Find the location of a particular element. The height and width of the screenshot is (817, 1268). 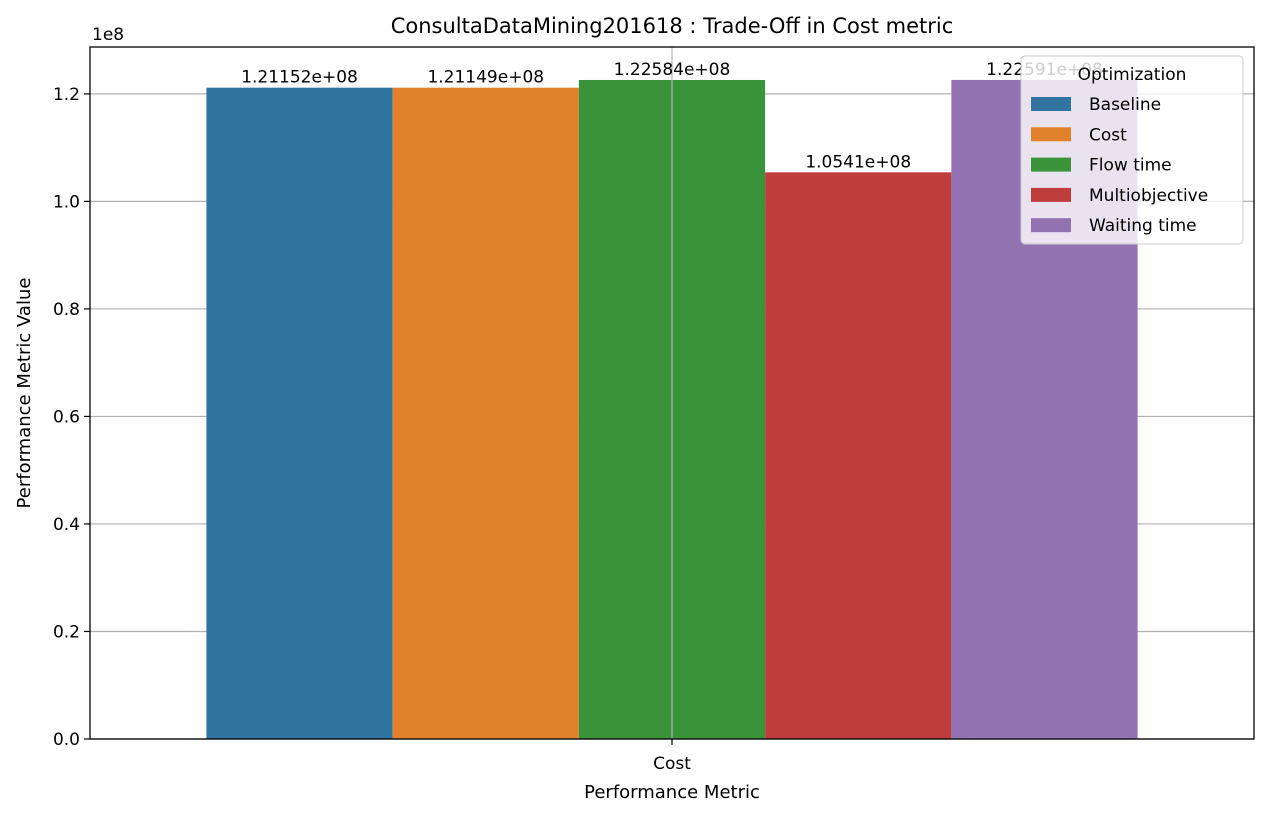

data-label: 1.21152e+08 is located at coordinates (299, 78).